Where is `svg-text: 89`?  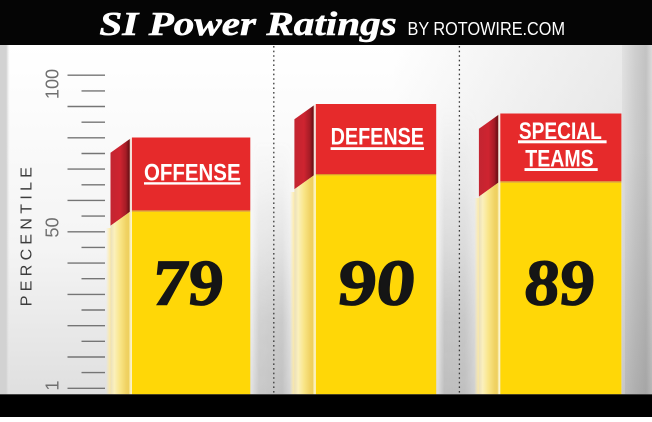 svg-text: 89 is located at coordinates (559, 283).